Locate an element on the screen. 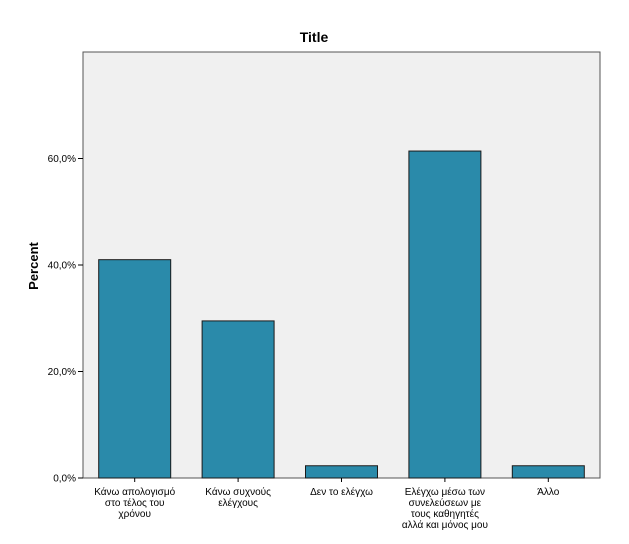 The height and width of the screenshot is (544, 629). y-tick-label: 20,0% is located at coordinates (62, 372).